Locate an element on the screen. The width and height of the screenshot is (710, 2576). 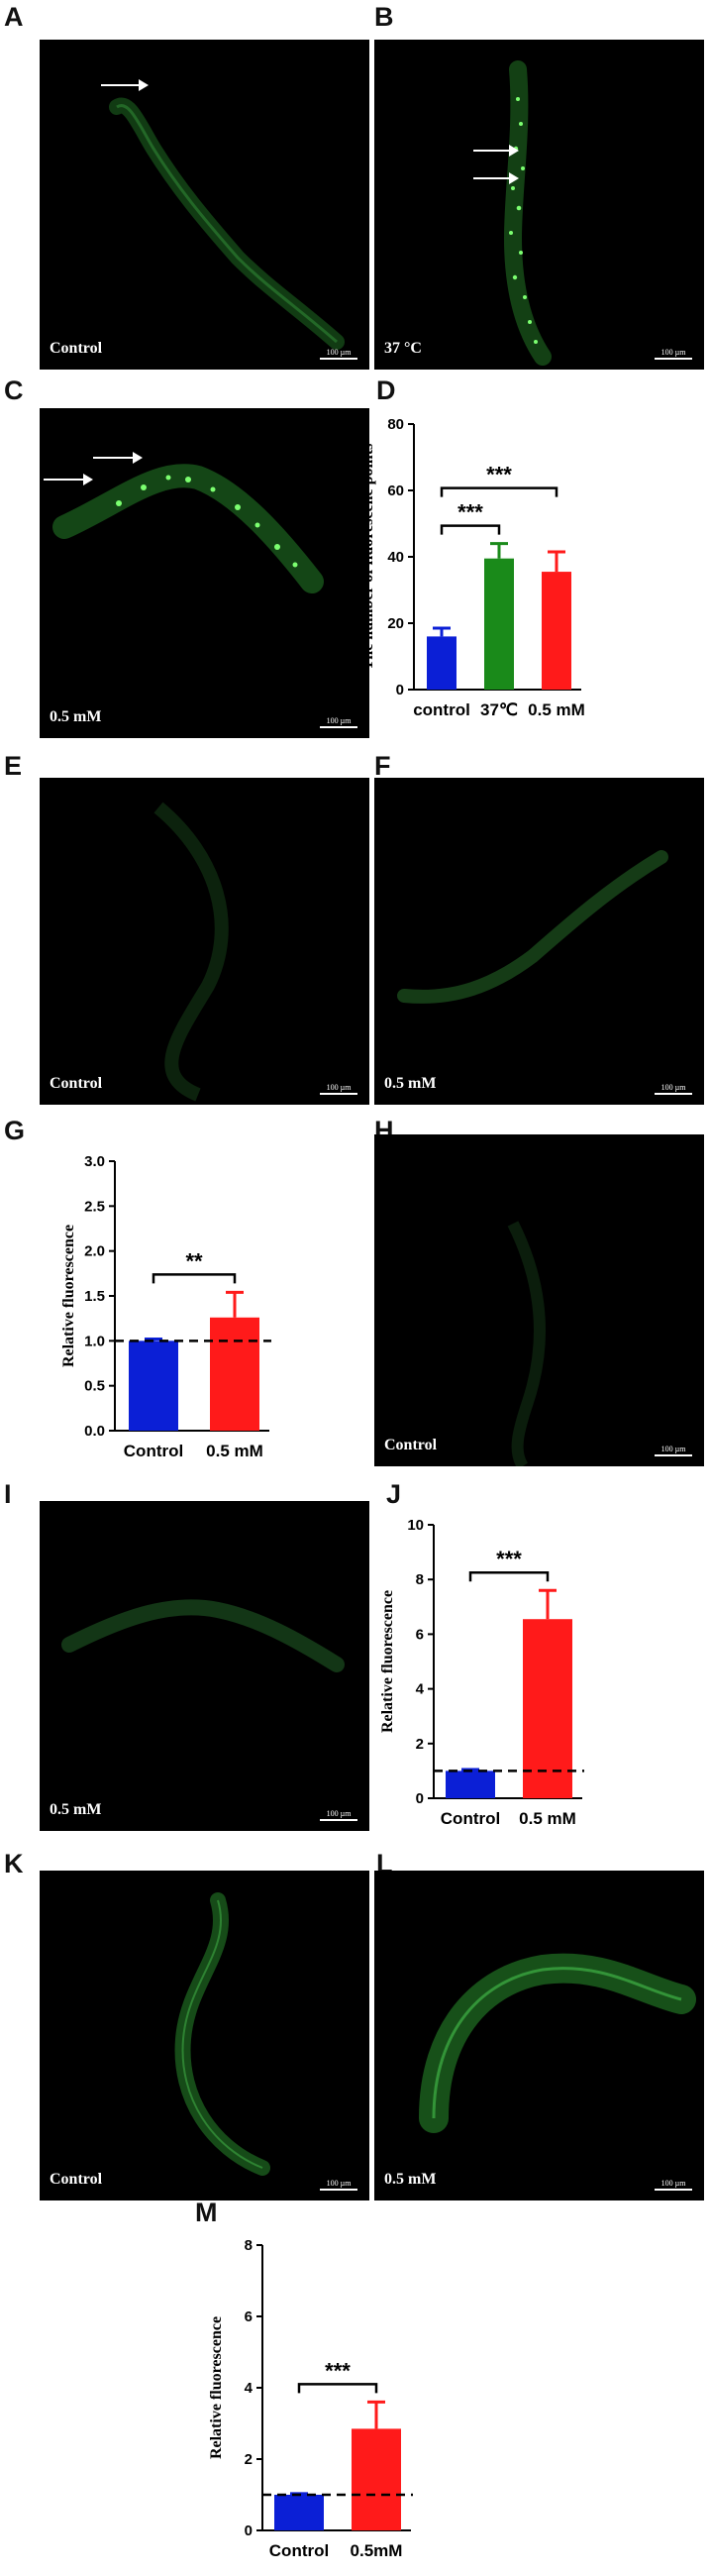
panel-label-g: G is located at coordinates (15, 1130).